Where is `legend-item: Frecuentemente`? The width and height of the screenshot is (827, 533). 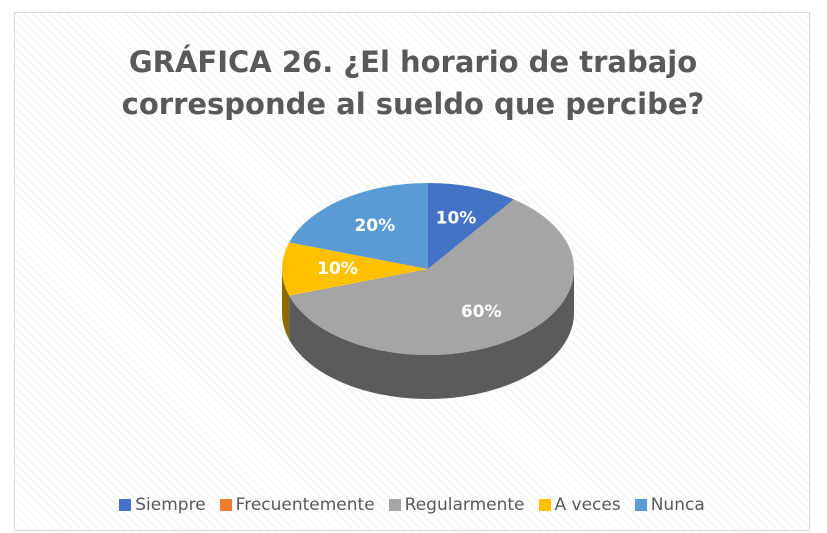
legend-item: Frecuentemente is located at coordinates (297, 505).